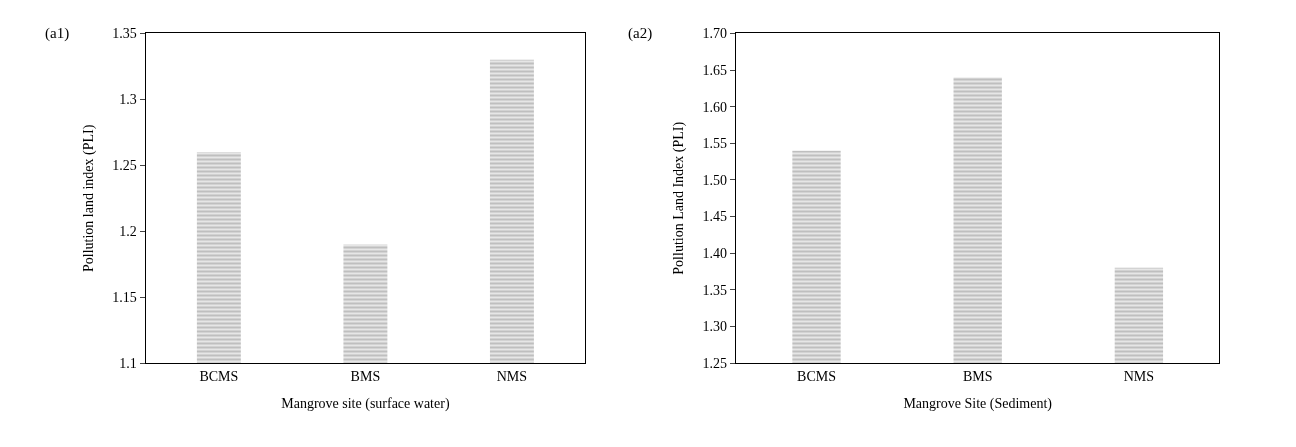 The width and height of the screenshot is (1296, 447). Describe the element at coordinates (640, 33) in the screenshot. I see `chart-title: (a2)` at that location.